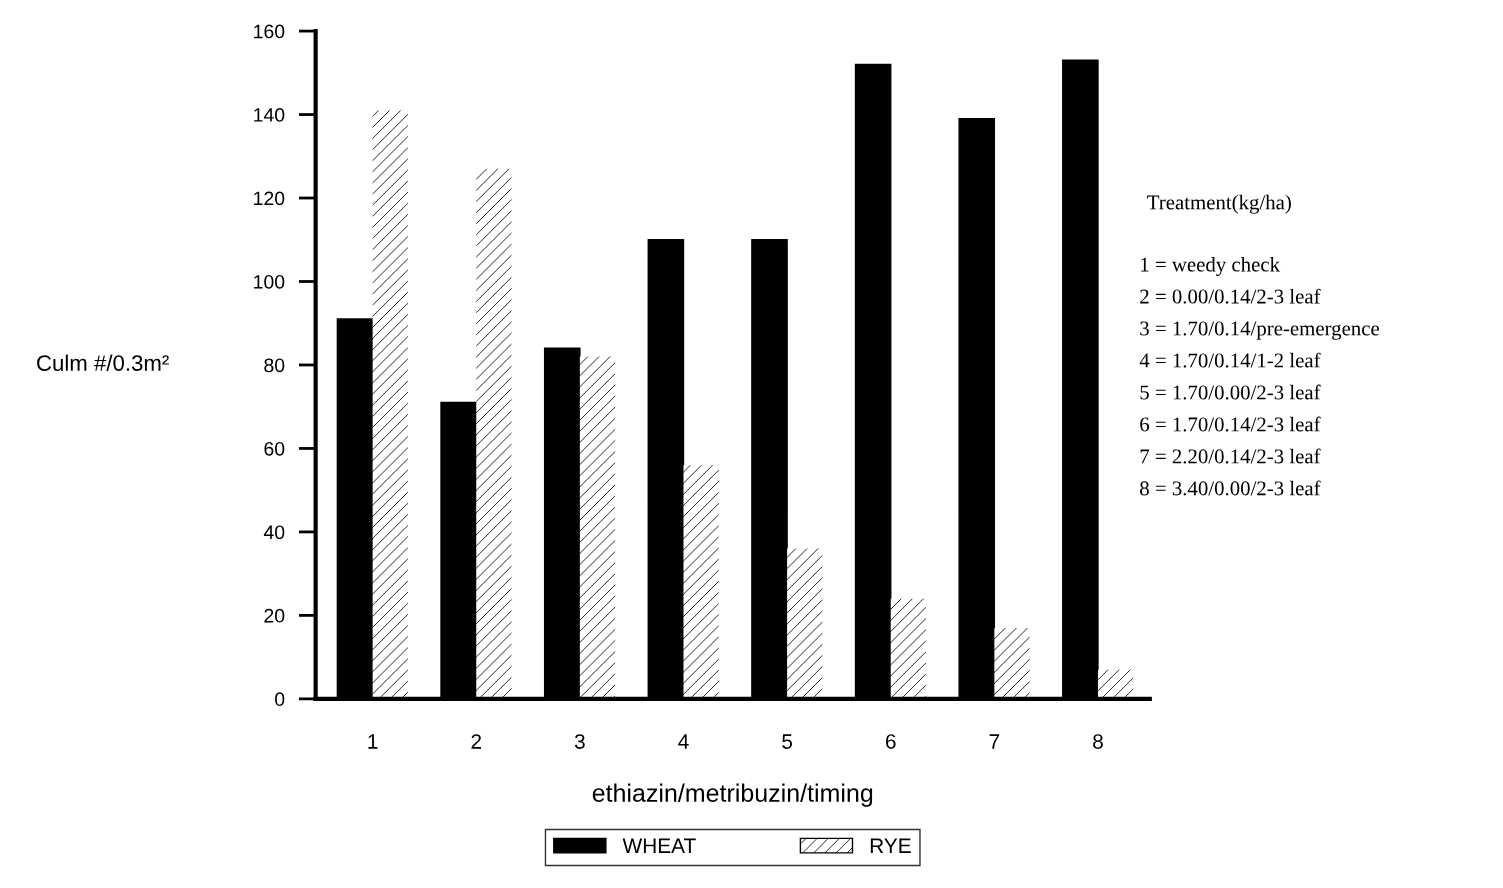 The image size is (1503, 888). Describe the element at coordinates (579, 741) in the screenshot. I see `x-tick-label: 3` at that location.